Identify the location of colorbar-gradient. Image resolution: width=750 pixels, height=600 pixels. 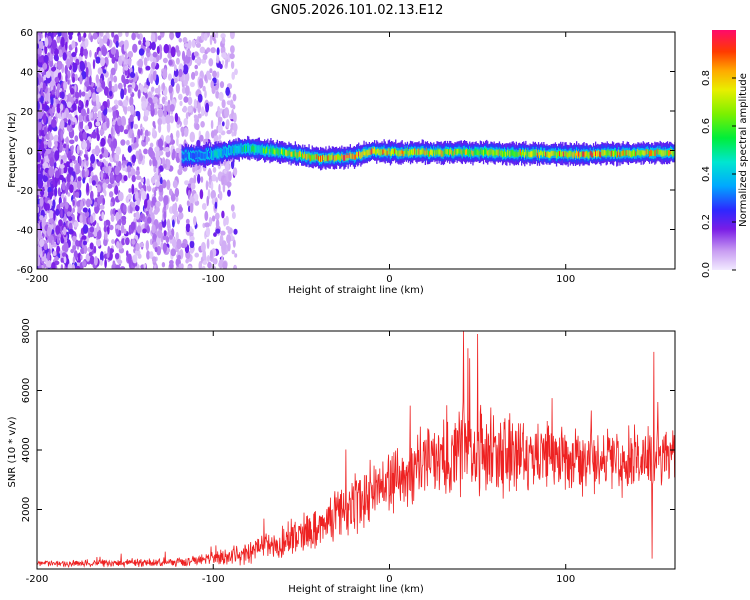
(724, 150).